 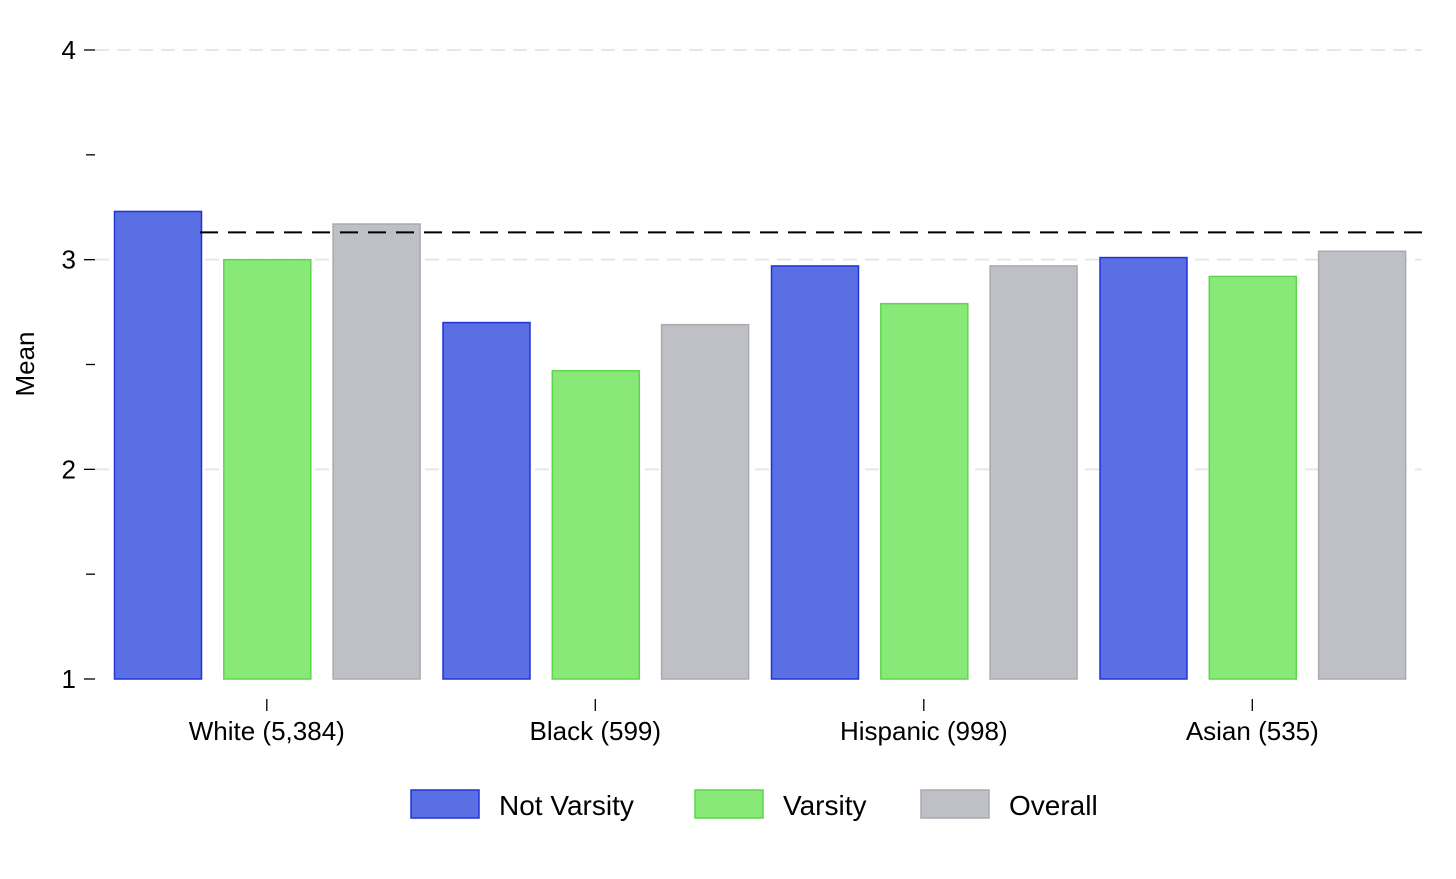 I want to click on bar-overall-white, so click(x=376, y=451).